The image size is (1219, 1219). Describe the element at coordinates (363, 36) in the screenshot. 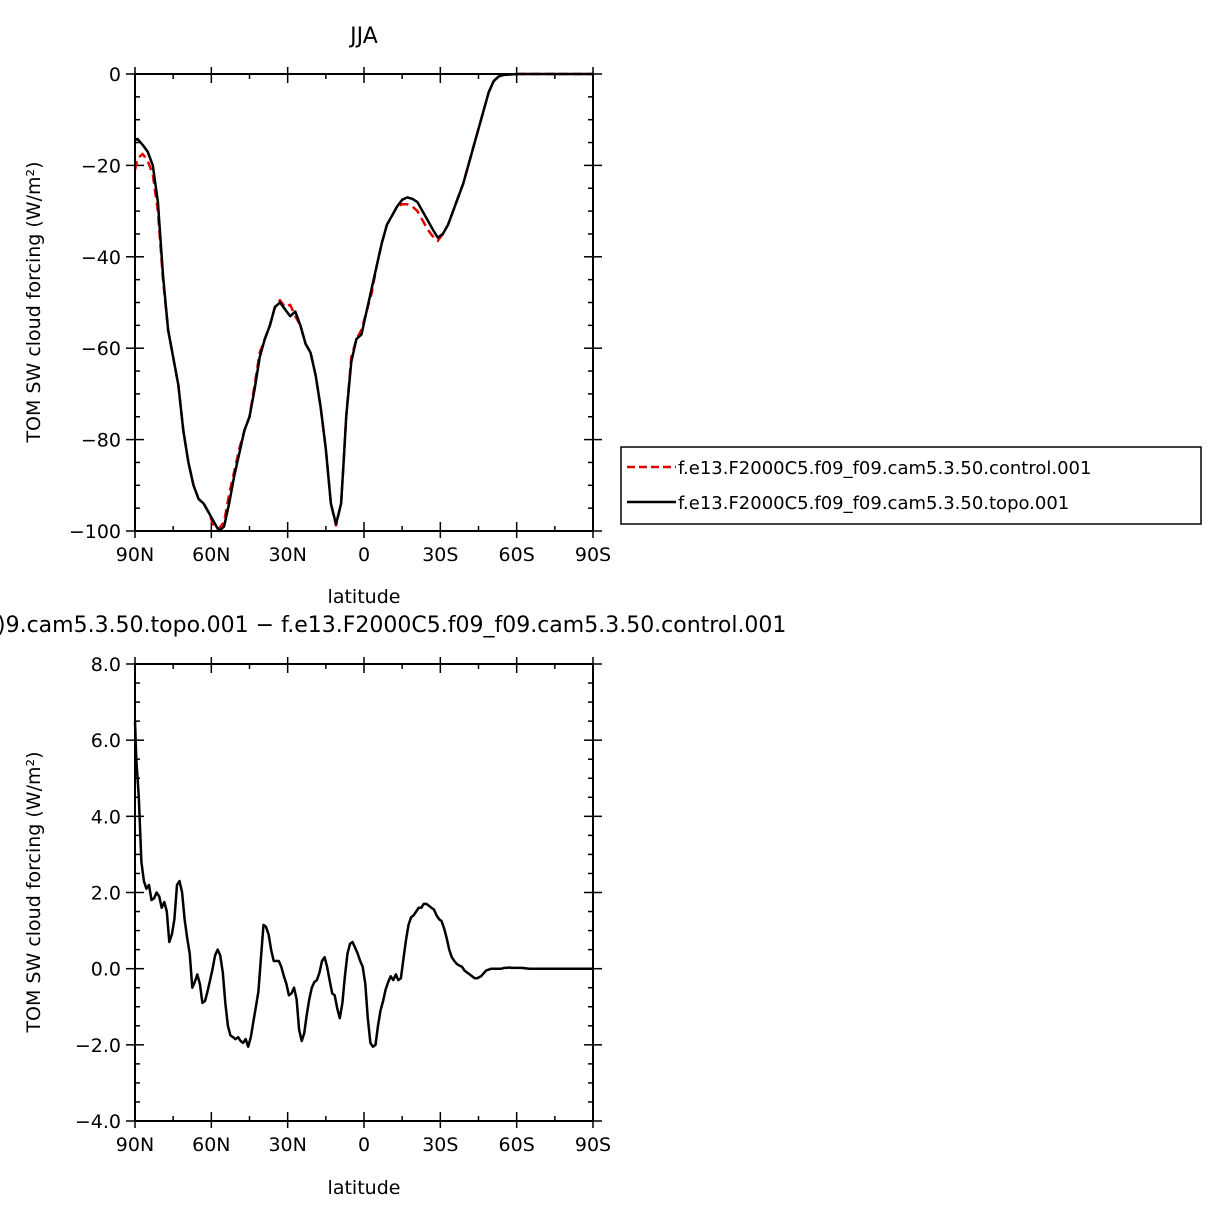

I see `top-chart-title: JJA` at that location.